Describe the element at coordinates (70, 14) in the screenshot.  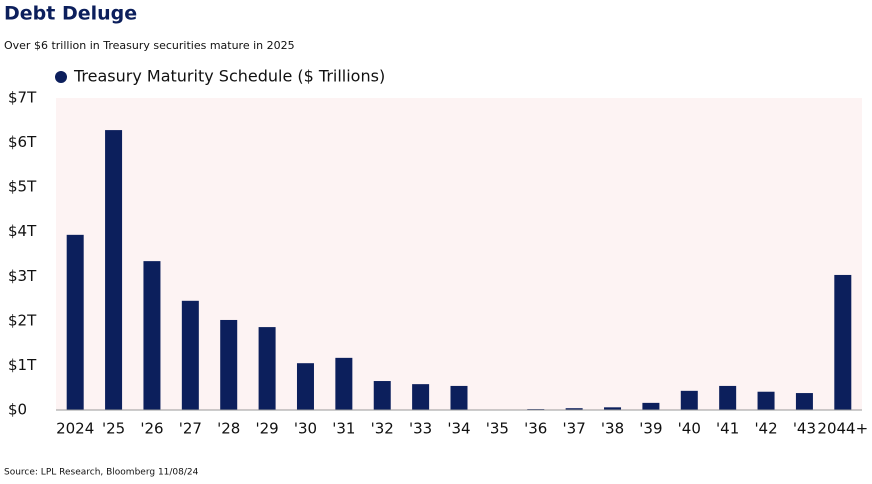
I see `chart-title: Debt Deluge` at that location.